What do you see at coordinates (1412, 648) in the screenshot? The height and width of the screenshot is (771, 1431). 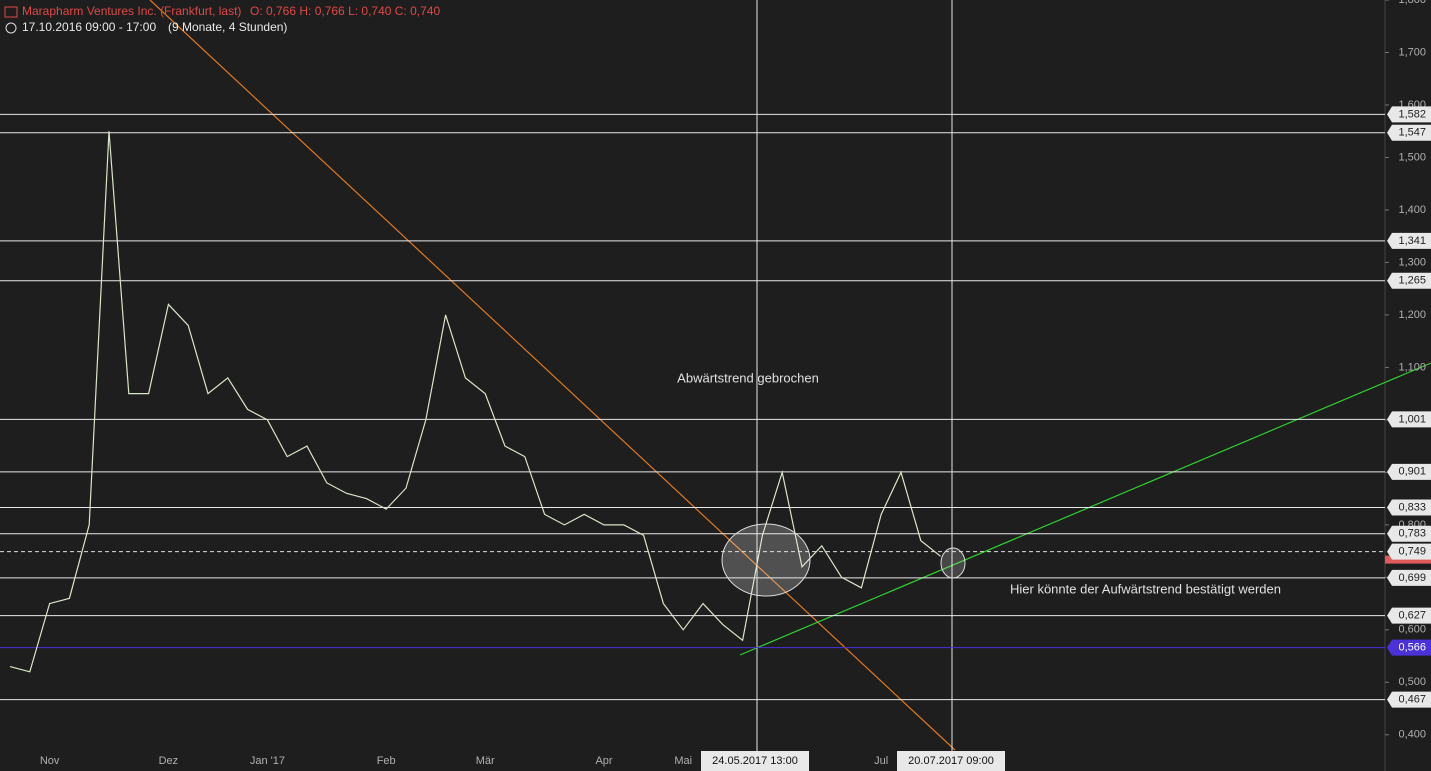 I see `level-label: 0,566` at bounding box center [1412, 648].